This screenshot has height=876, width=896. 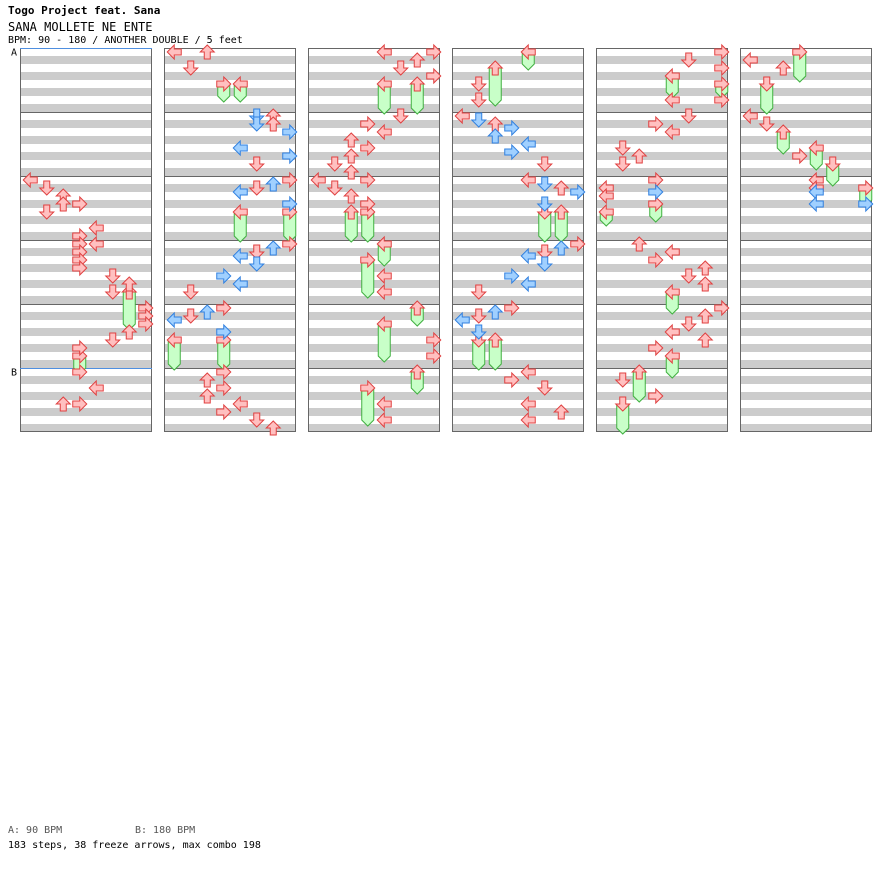 What do you see at coordinates (80, 27) in the screenshot?
I see `song-title: SANA MOLLETE NE ENTE` at bounding box center [80, 27].